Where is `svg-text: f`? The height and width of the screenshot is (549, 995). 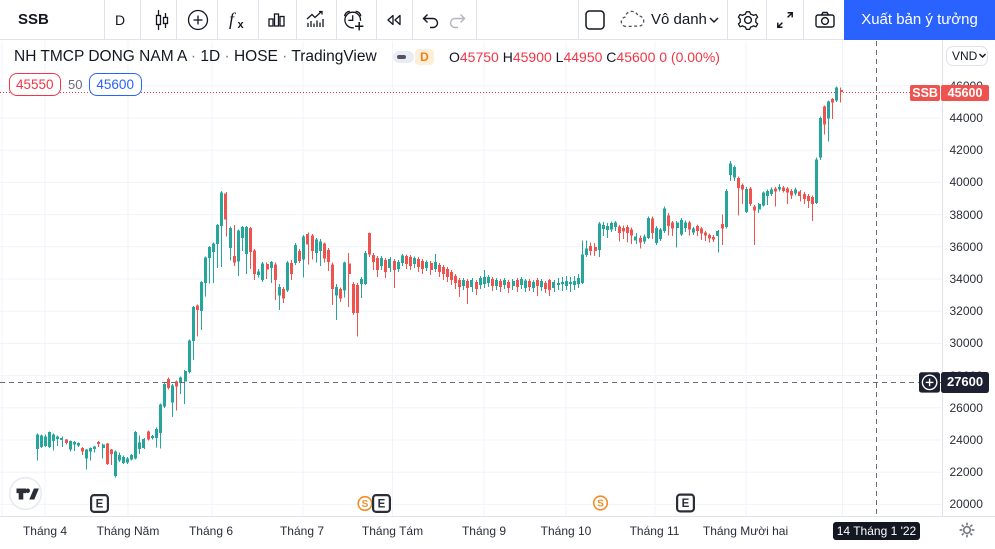 svg-text: f is located at coordinates (233, 19).